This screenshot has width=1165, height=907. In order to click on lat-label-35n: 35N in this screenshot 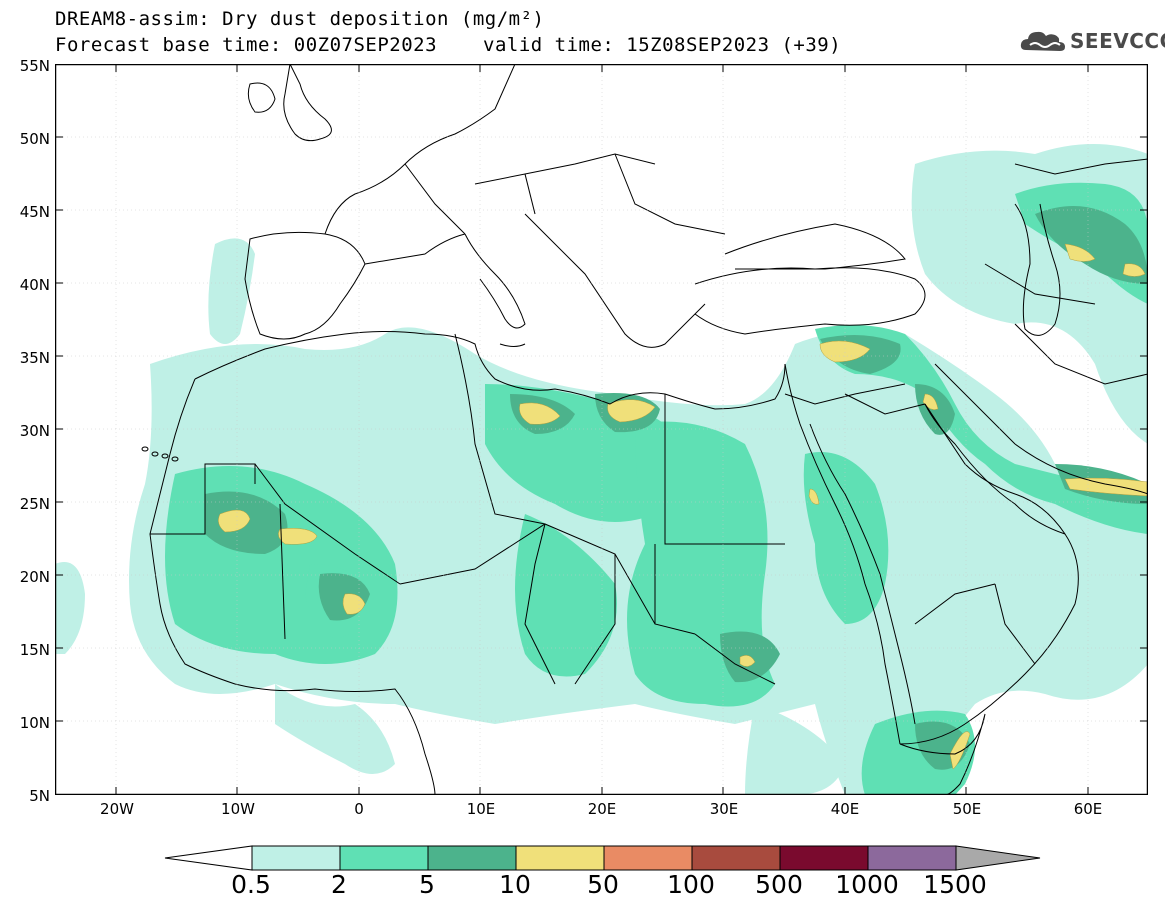, I will do `click(34, 358)`.